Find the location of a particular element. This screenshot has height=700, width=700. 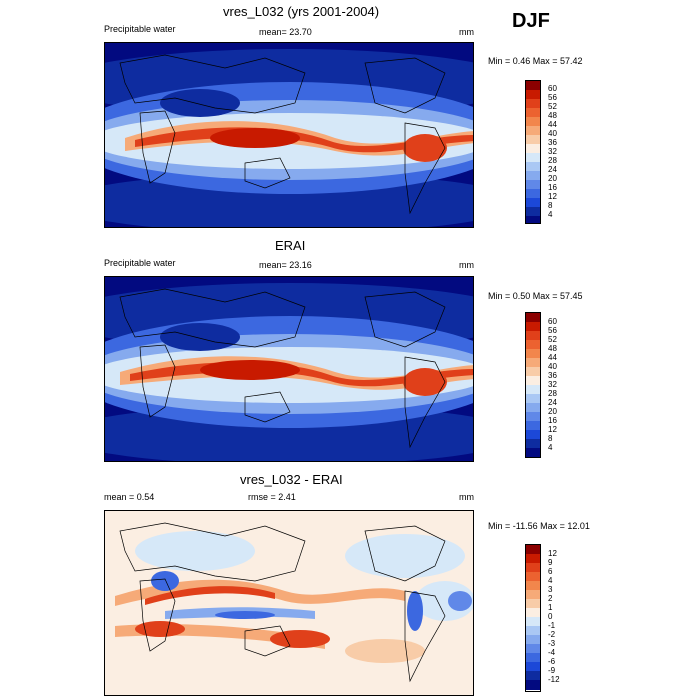

panel-2-colorbar-label: 8 is located at coordinates (550, 438).